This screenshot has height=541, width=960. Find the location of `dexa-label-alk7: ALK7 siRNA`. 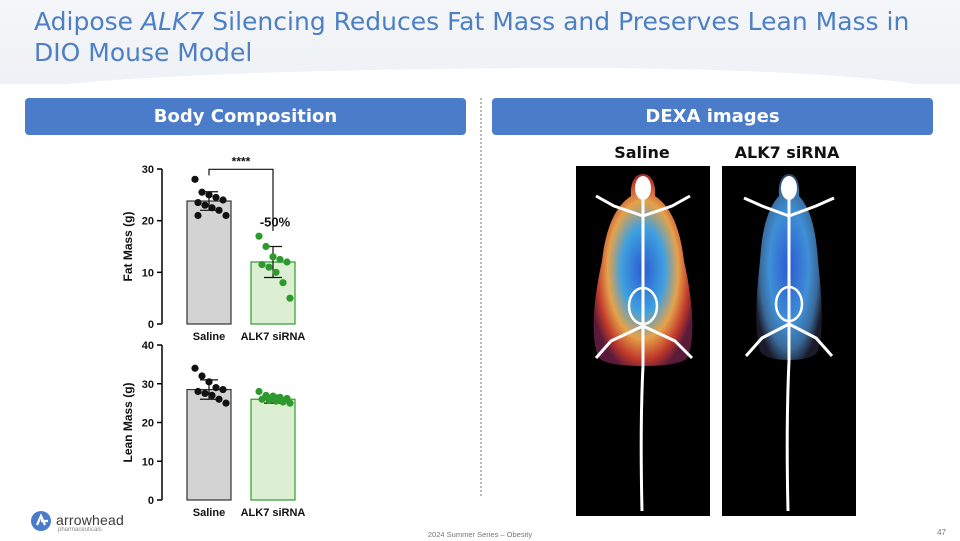

dexa-label-alk7: ALK7 siRNA is located at coordinates (787, 152).